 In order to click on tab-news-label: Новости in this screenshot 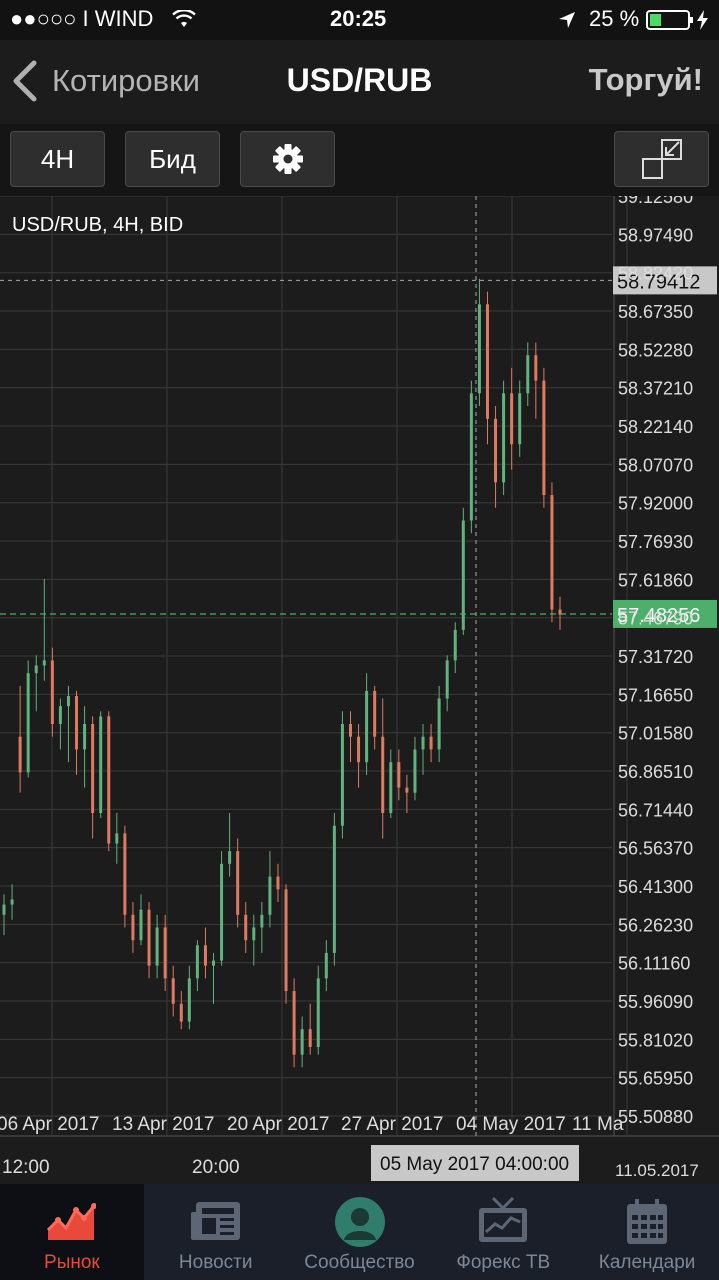, I will do `click(215, 1262)`.